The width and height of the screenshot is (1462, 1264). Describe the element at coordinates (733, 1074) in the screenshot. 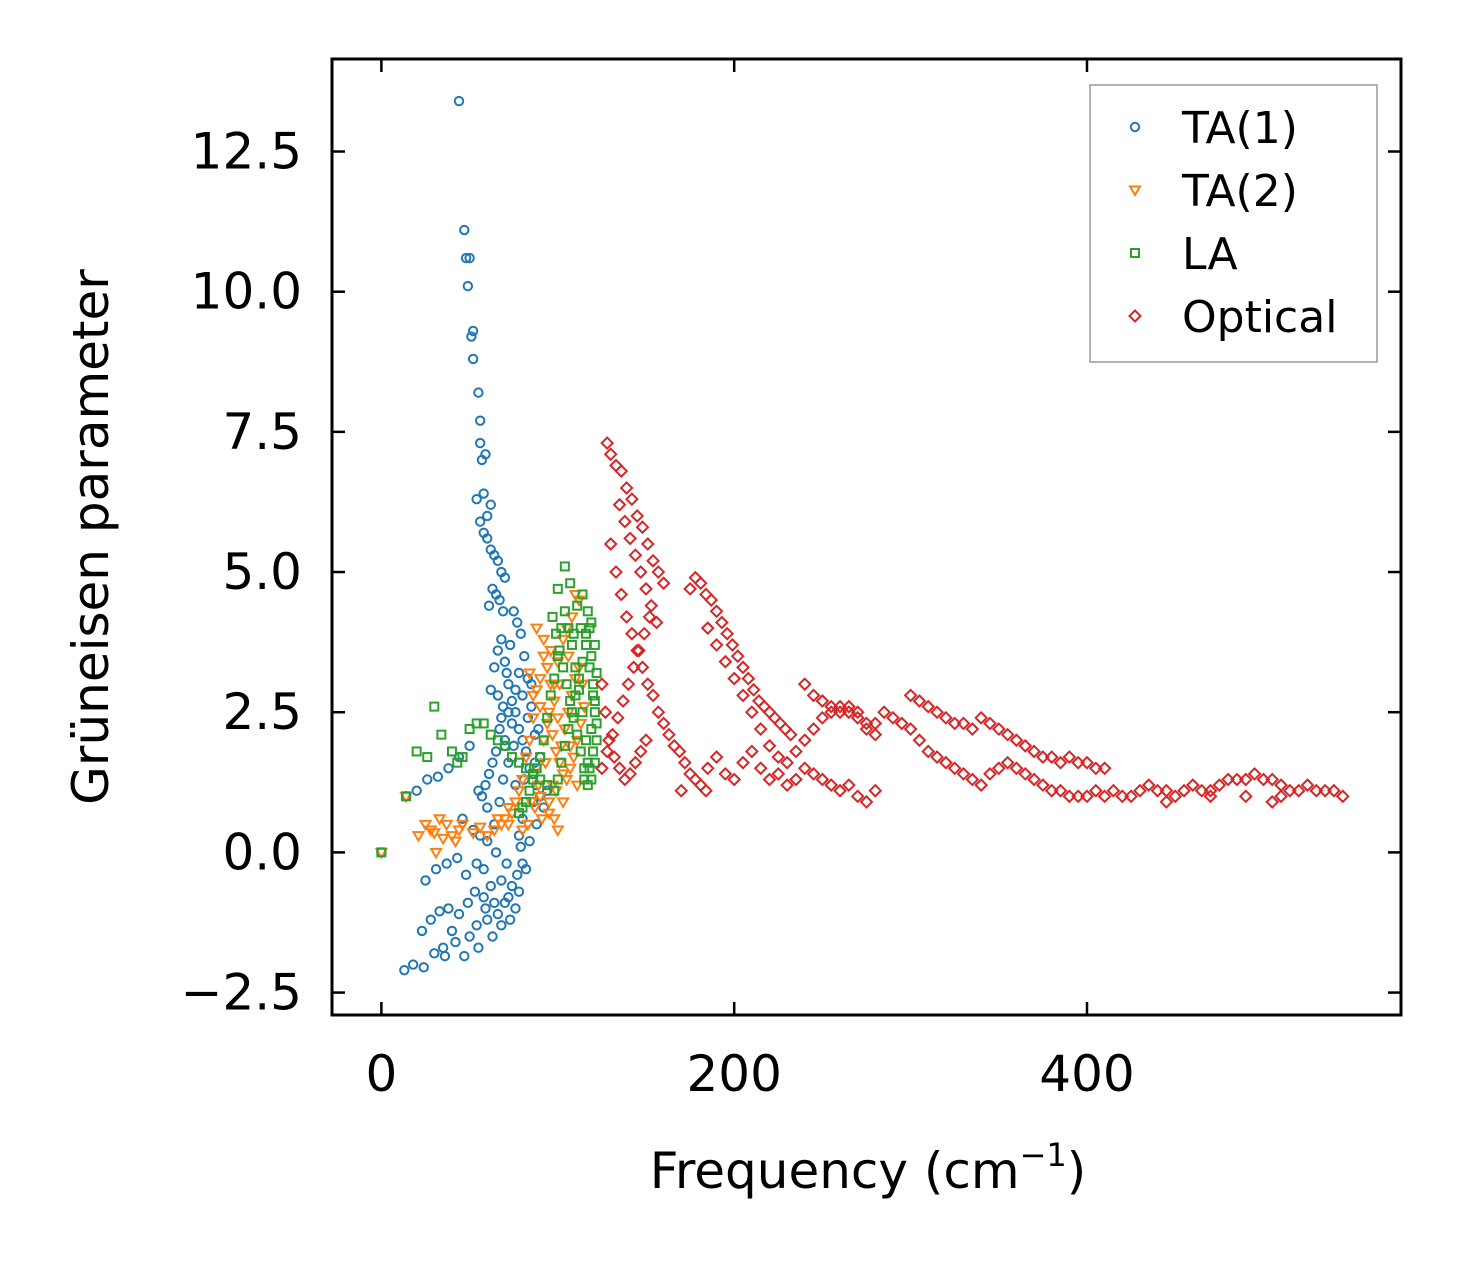

I see `x-tick-label: 200` at that location.